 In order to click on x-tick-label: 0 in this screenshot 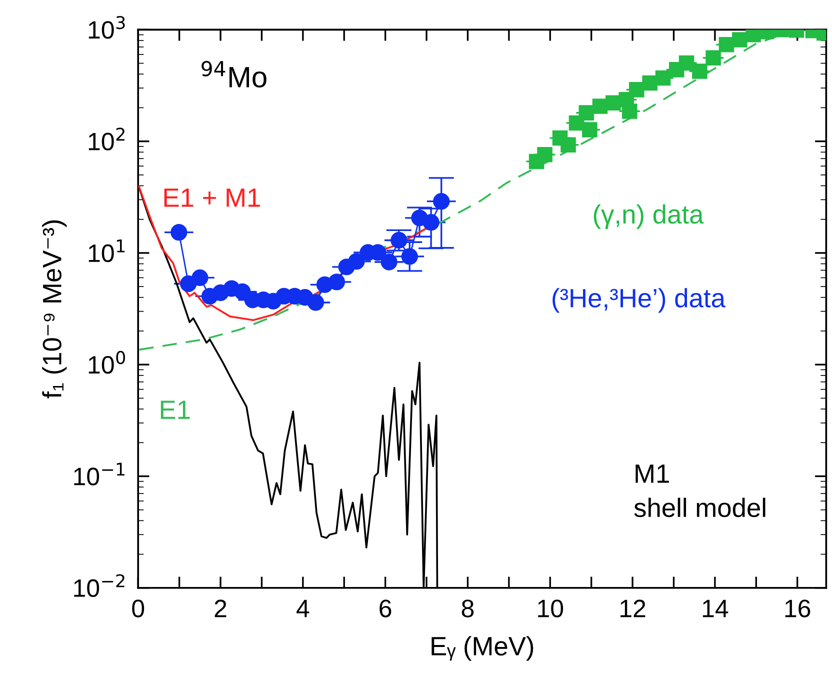, I will do `click(138, 609)`.